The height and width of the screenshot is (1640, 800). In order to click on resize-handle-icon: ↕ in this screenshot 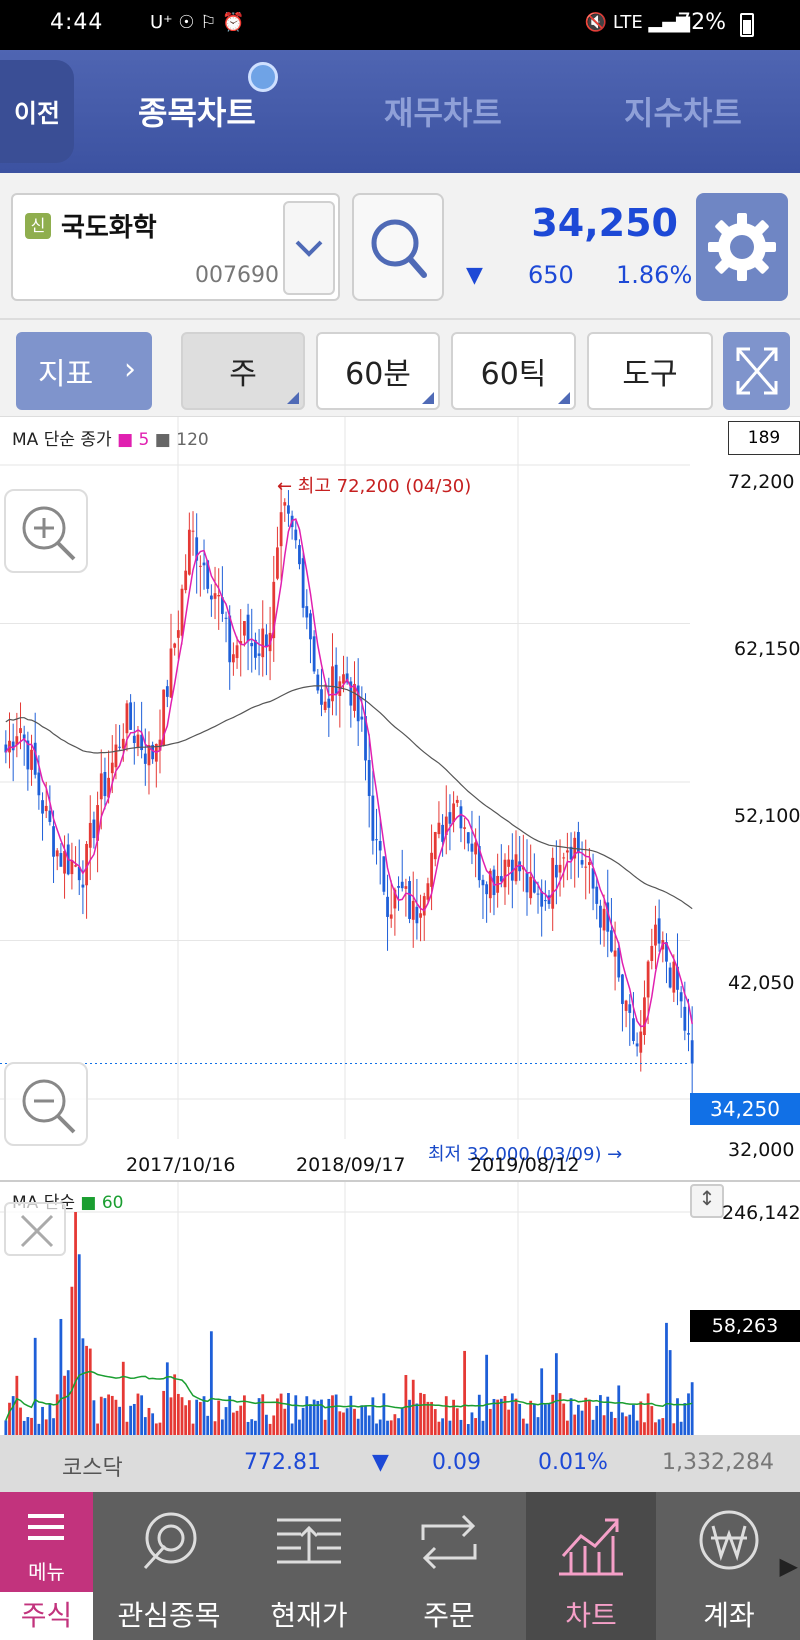, I will do `click(707, 1201)`.